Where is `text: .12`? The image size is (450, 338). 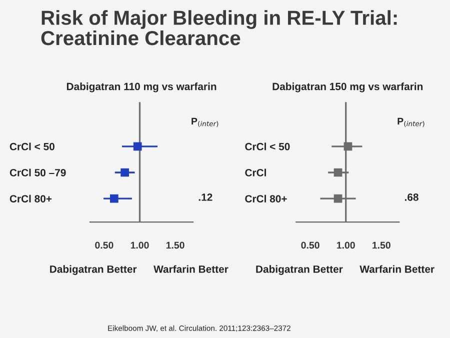 text: .12 is located at coordinates (205, 197).